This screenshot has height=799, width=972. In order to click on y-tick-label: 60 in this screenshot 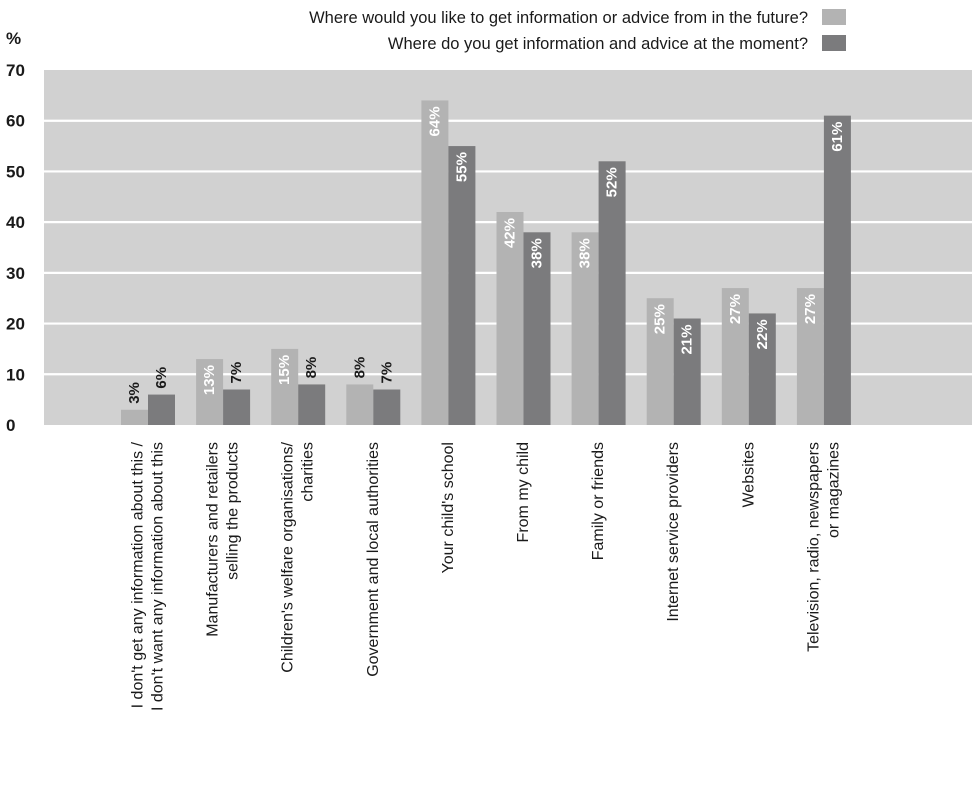, I will do `click(15, 121)`.